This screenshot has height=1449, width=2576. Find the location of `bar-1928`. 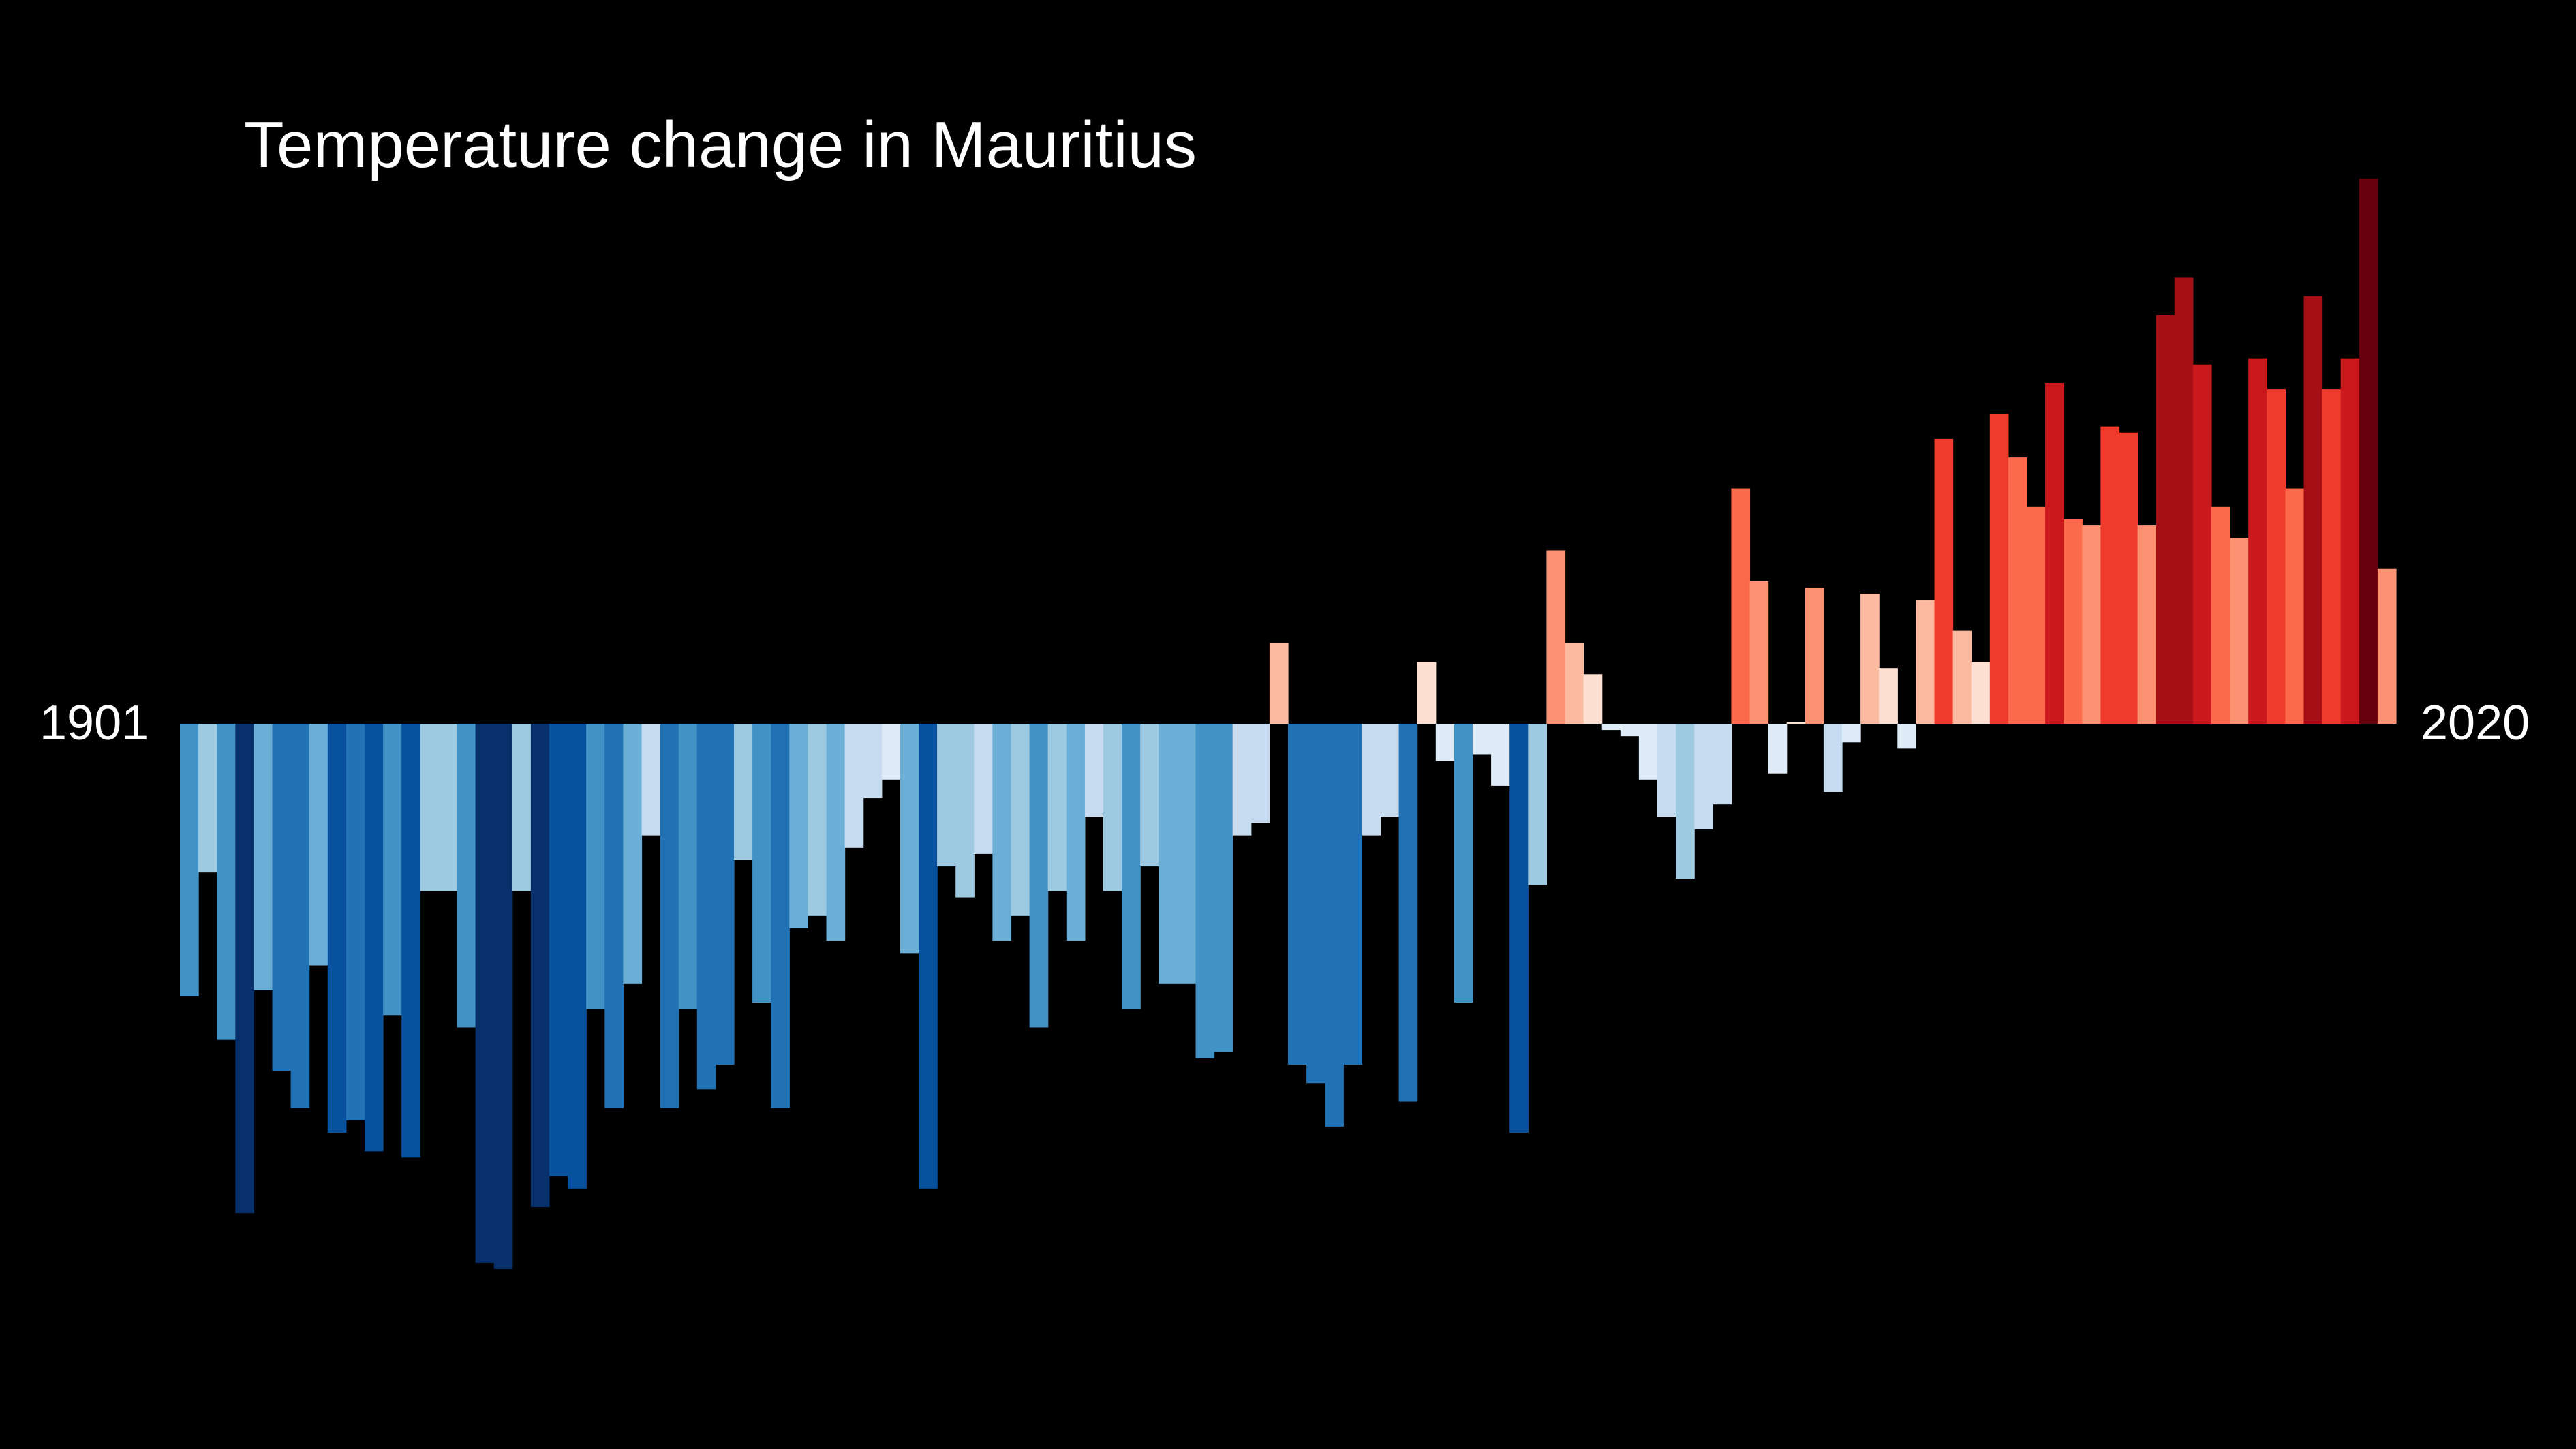

bar-1928 is located at coordinates (688, 866).